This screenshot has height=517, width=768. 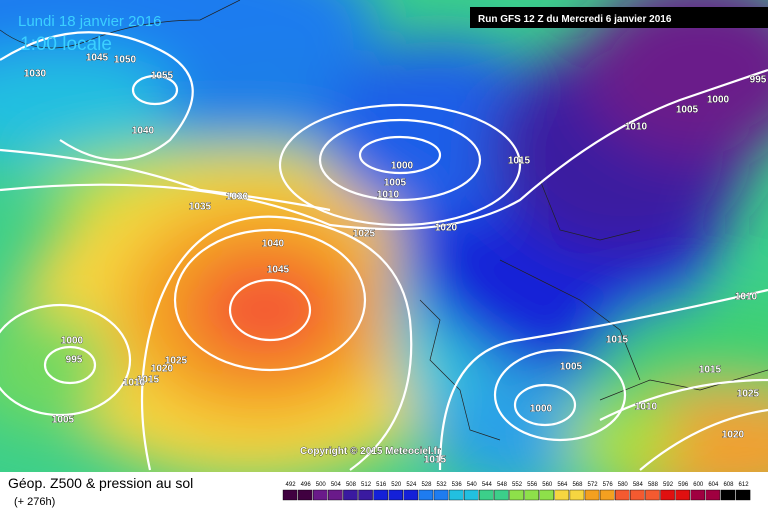 I want to click on isobar-label: 1055, so click(x=162, y=76).